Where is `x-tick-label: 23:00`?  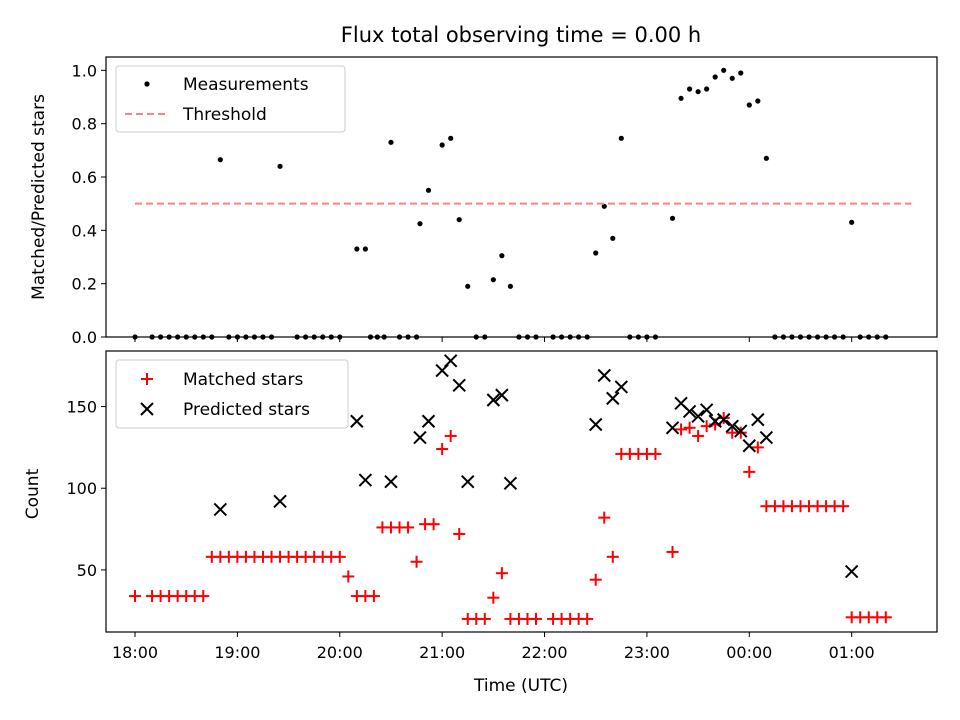 x-tick-label: 23:00 is located at coordinates (647, 652).